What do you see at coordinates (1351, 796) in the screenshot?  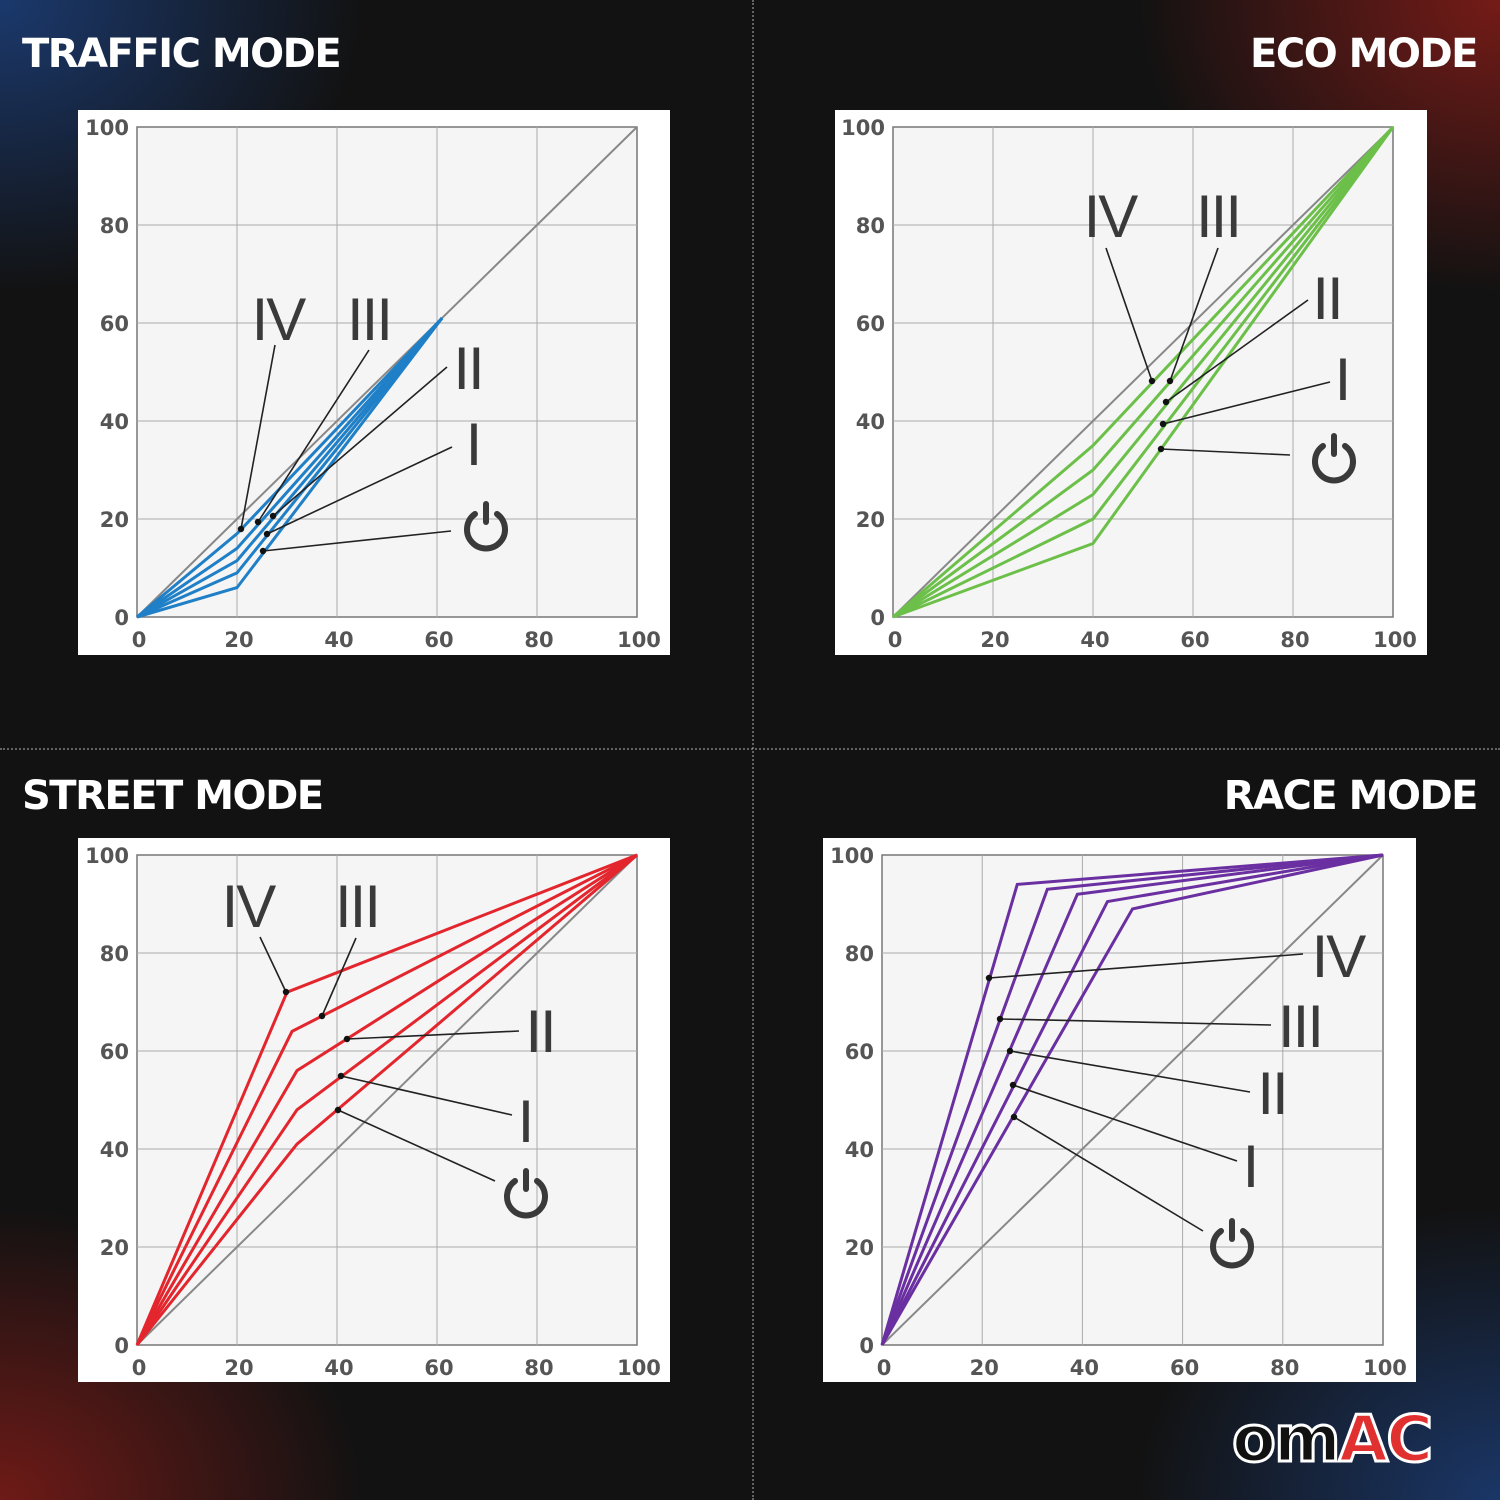 I see `race-mode-title: RACE MODE` at bounding box center [1351, 796].